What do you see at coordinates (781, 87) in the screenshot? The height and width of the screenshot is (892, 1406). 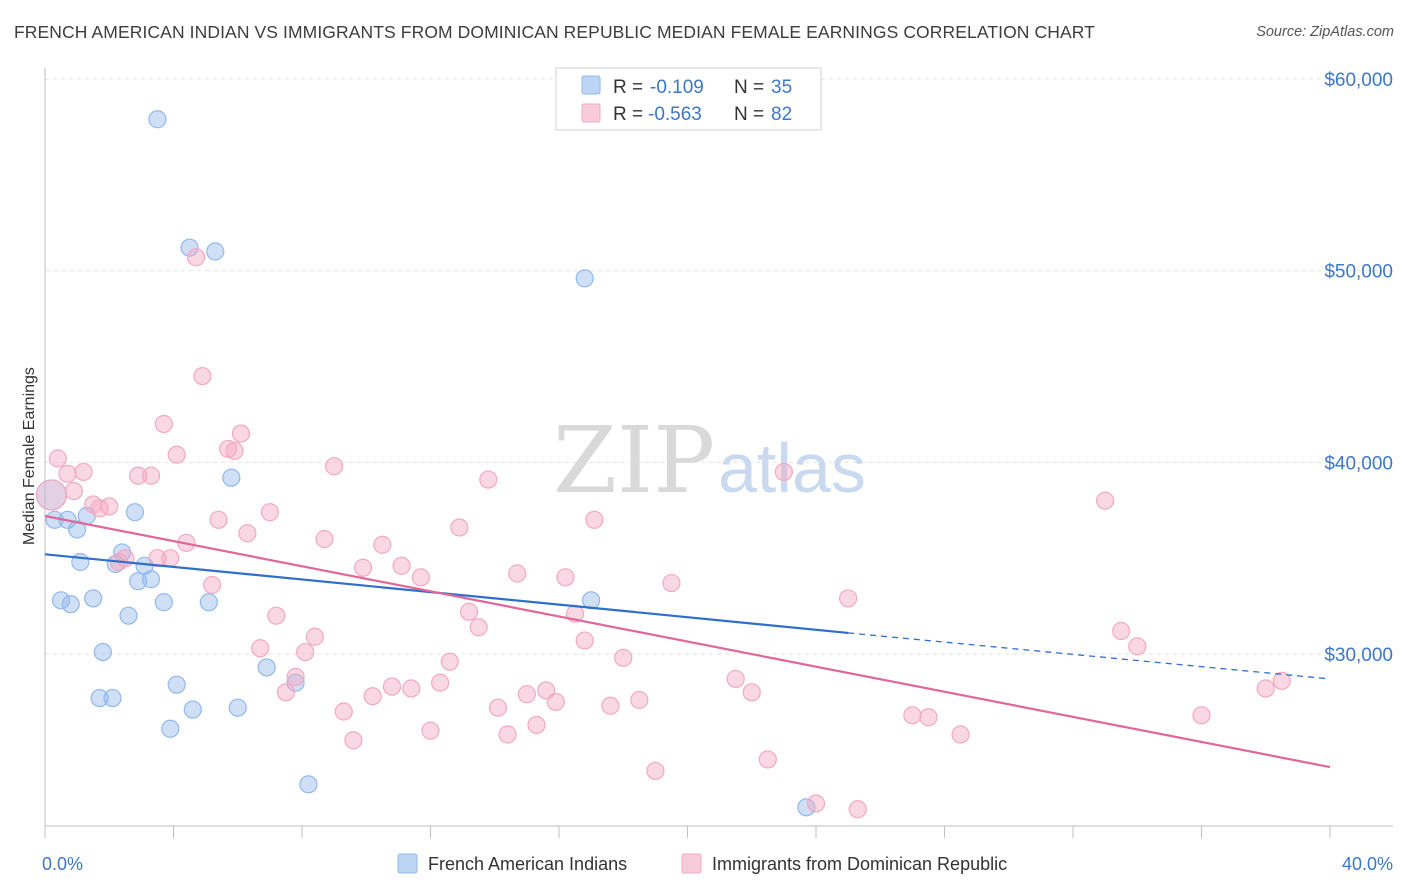 I see `legend-n-value-1: 35` at bounding box center [781, 87].